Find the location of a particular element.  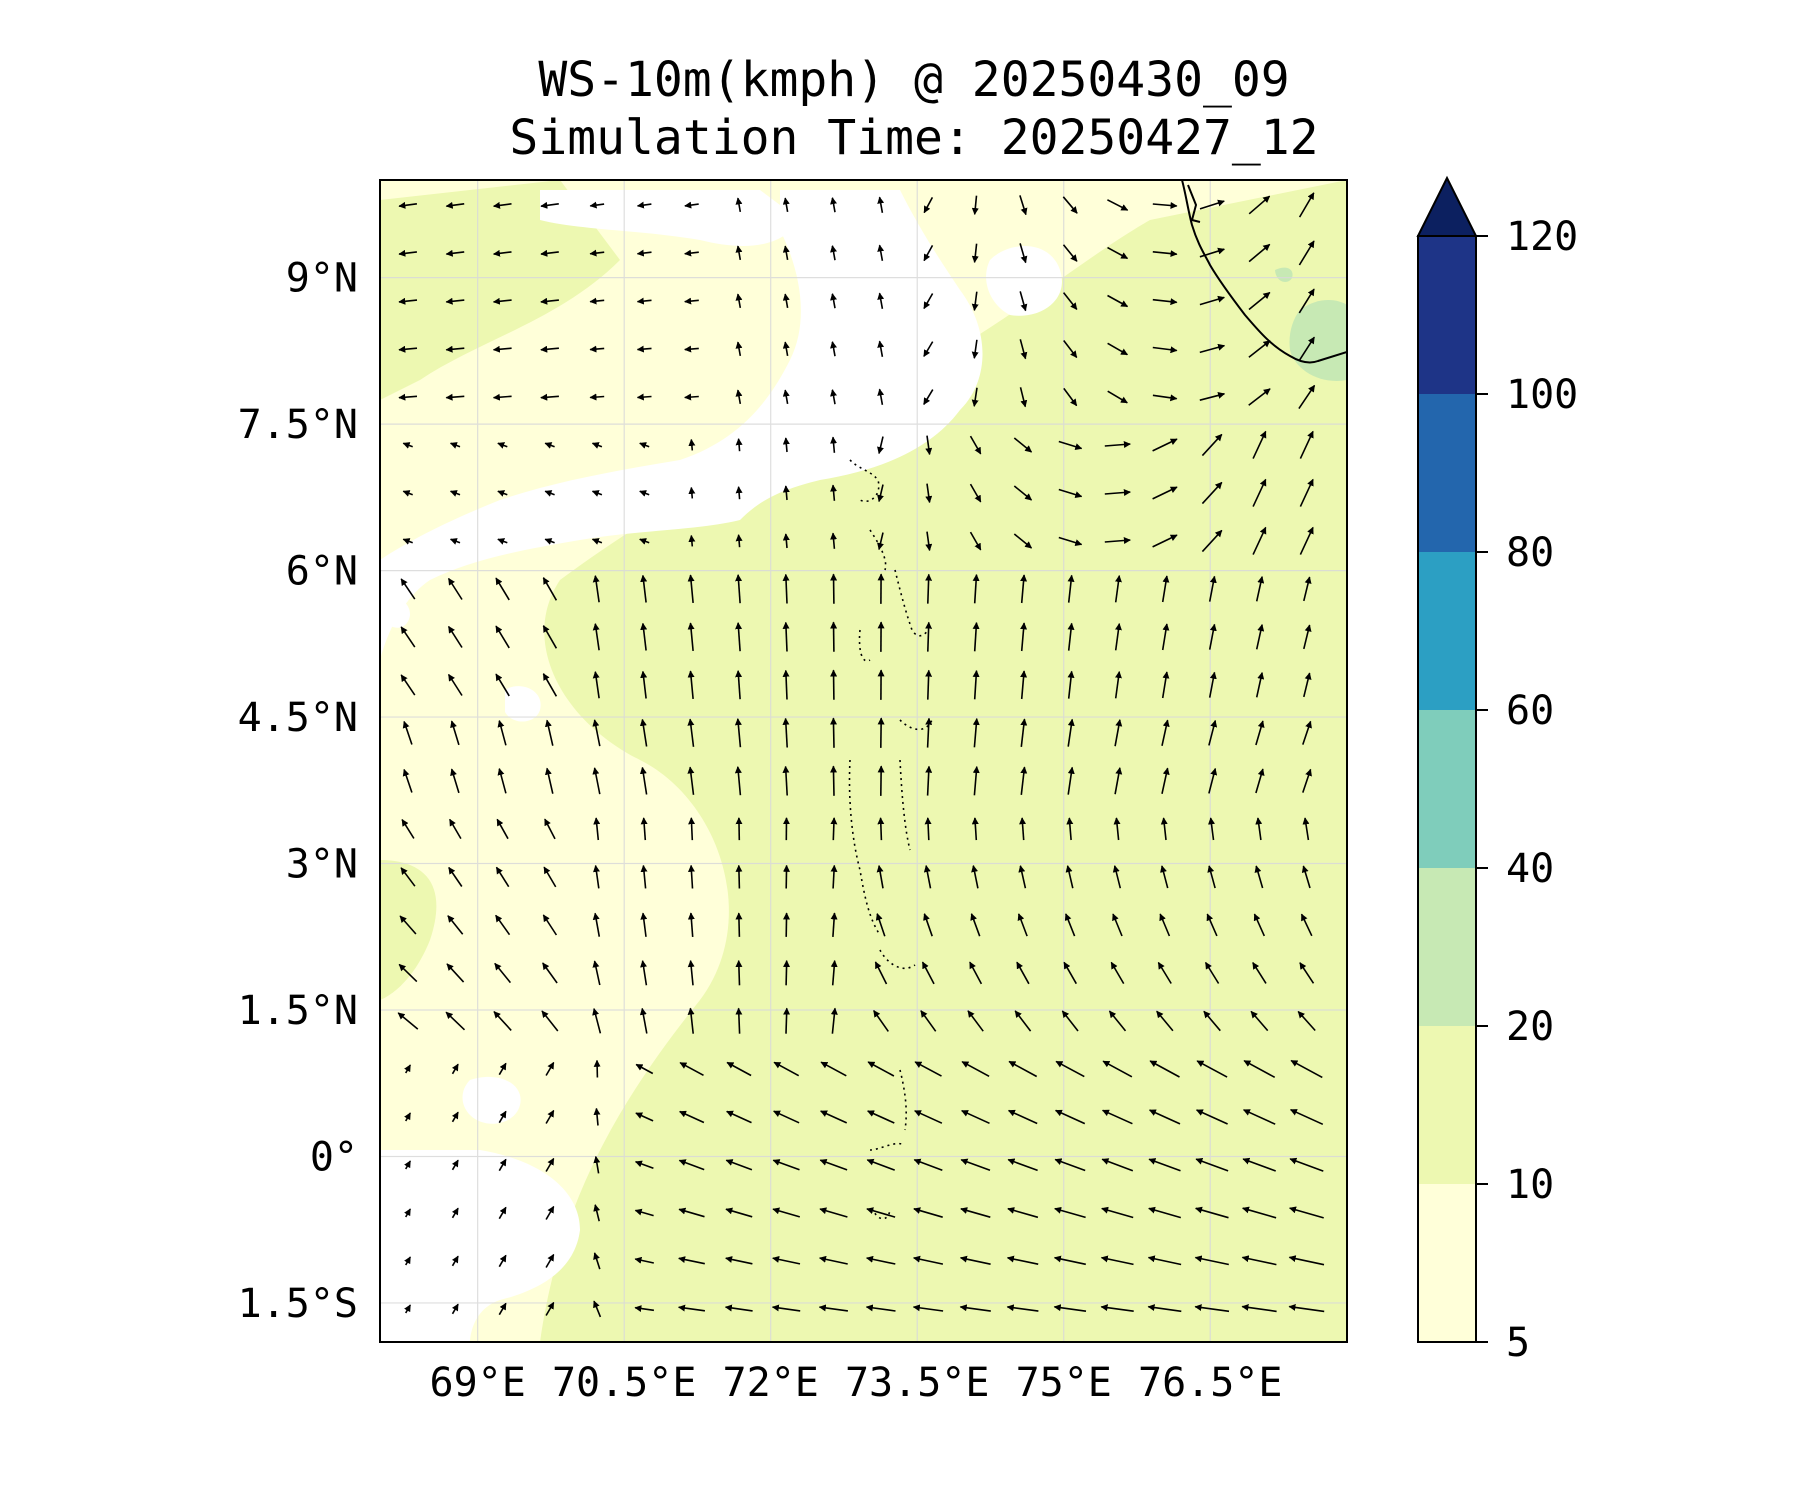

lat-tick-label: 9°N is located at coordinates (322, 279).